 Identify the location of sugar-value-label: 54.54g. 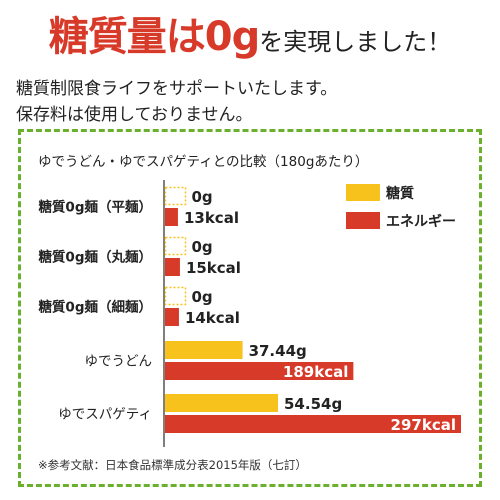
(313, 404).